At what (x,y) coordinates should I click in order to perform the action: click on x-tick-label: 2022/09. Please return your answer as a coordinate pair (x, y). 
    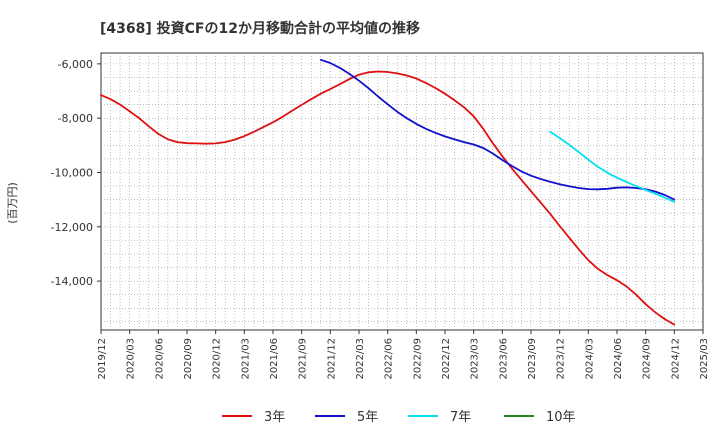
    Looking at the image, I should click on (417, 359).